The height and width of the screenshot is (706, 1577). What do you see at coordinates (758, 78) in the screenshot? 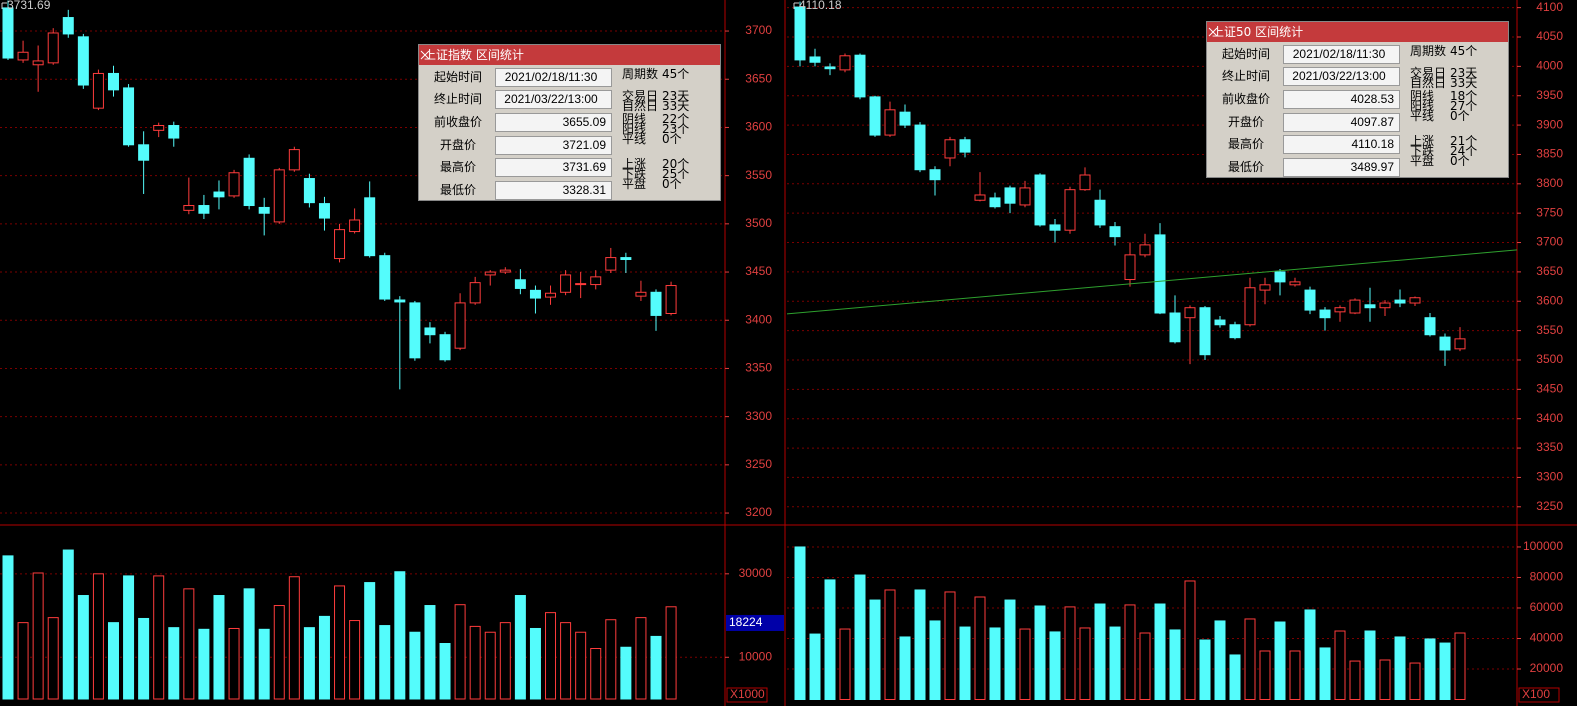
I see `y-tick-label: 3650` at bounding box center [758, 78].